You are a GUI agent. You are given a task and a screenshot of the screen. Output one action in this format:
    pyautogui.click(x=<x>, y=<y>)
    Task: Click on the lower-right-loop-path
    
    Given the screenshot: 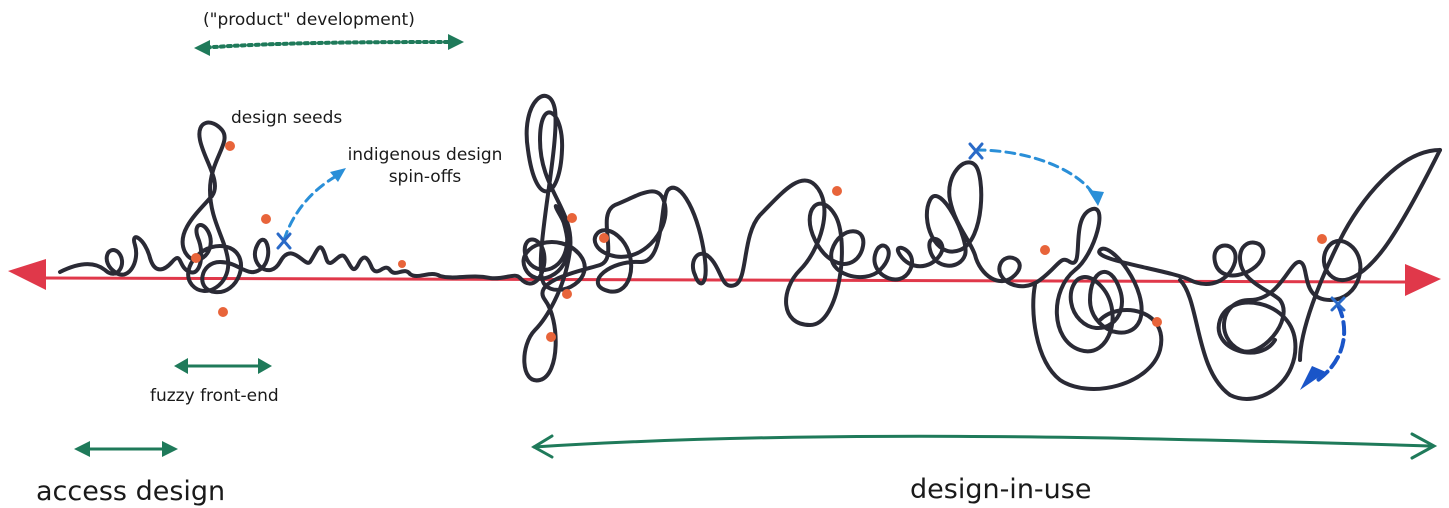 What is the action you would take?
    pyautogui.click(x=1238, y=339)
    